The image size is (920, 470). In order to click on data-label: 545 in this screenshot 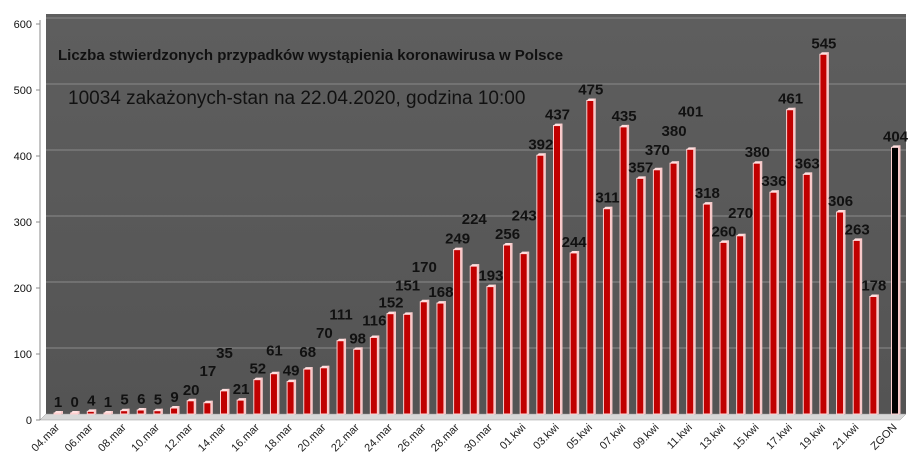, I will do `click(823, 43)`.